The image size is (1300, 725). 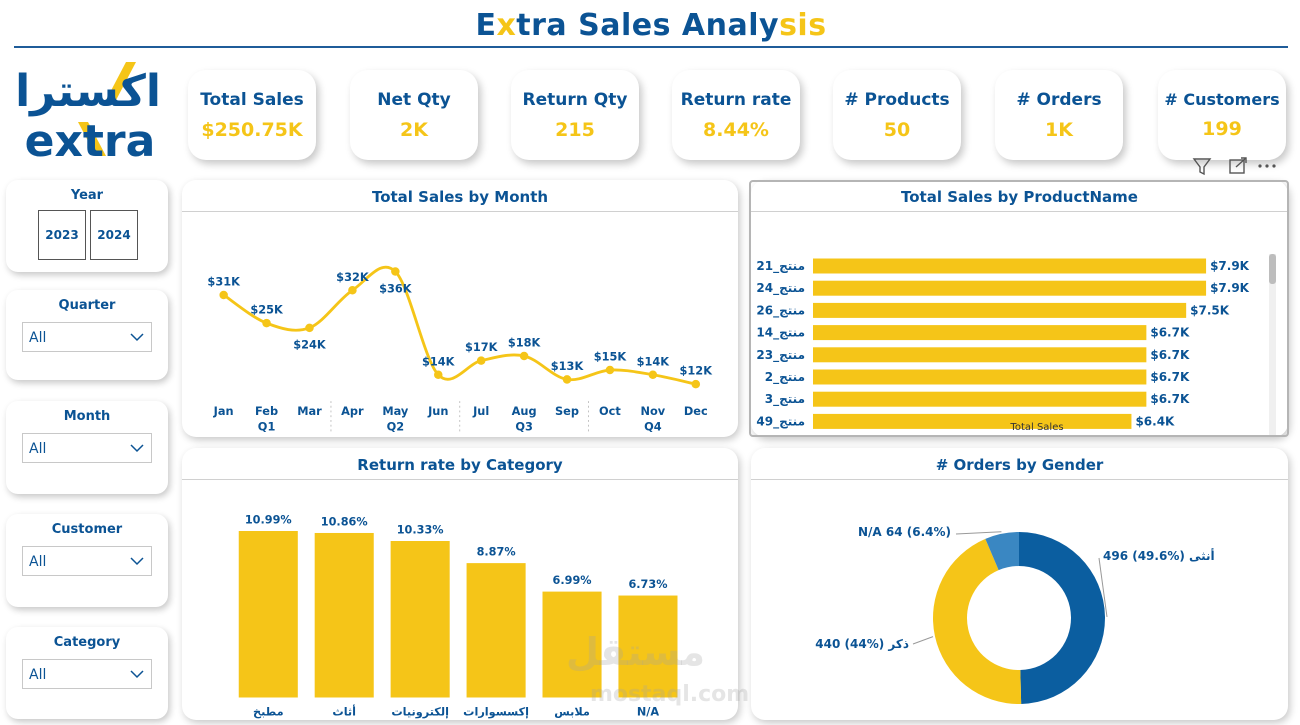 What do you see at coordinates (525, 343) in the screenshot?
I see `data-label: $18K` at bounding box center [525, 343].